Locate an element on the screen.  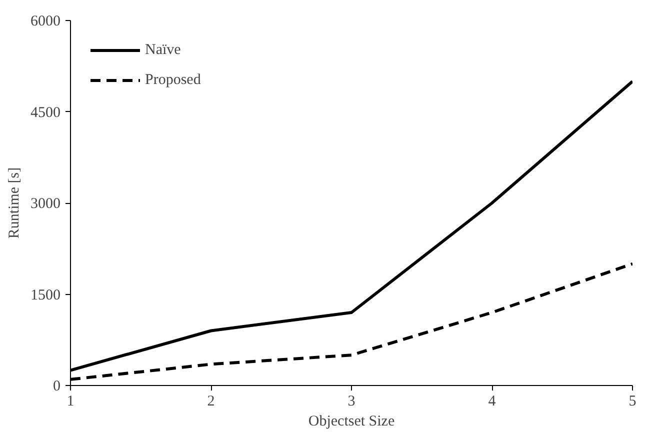
y-tick-label: 1500 is located at coordinates (45, 295).